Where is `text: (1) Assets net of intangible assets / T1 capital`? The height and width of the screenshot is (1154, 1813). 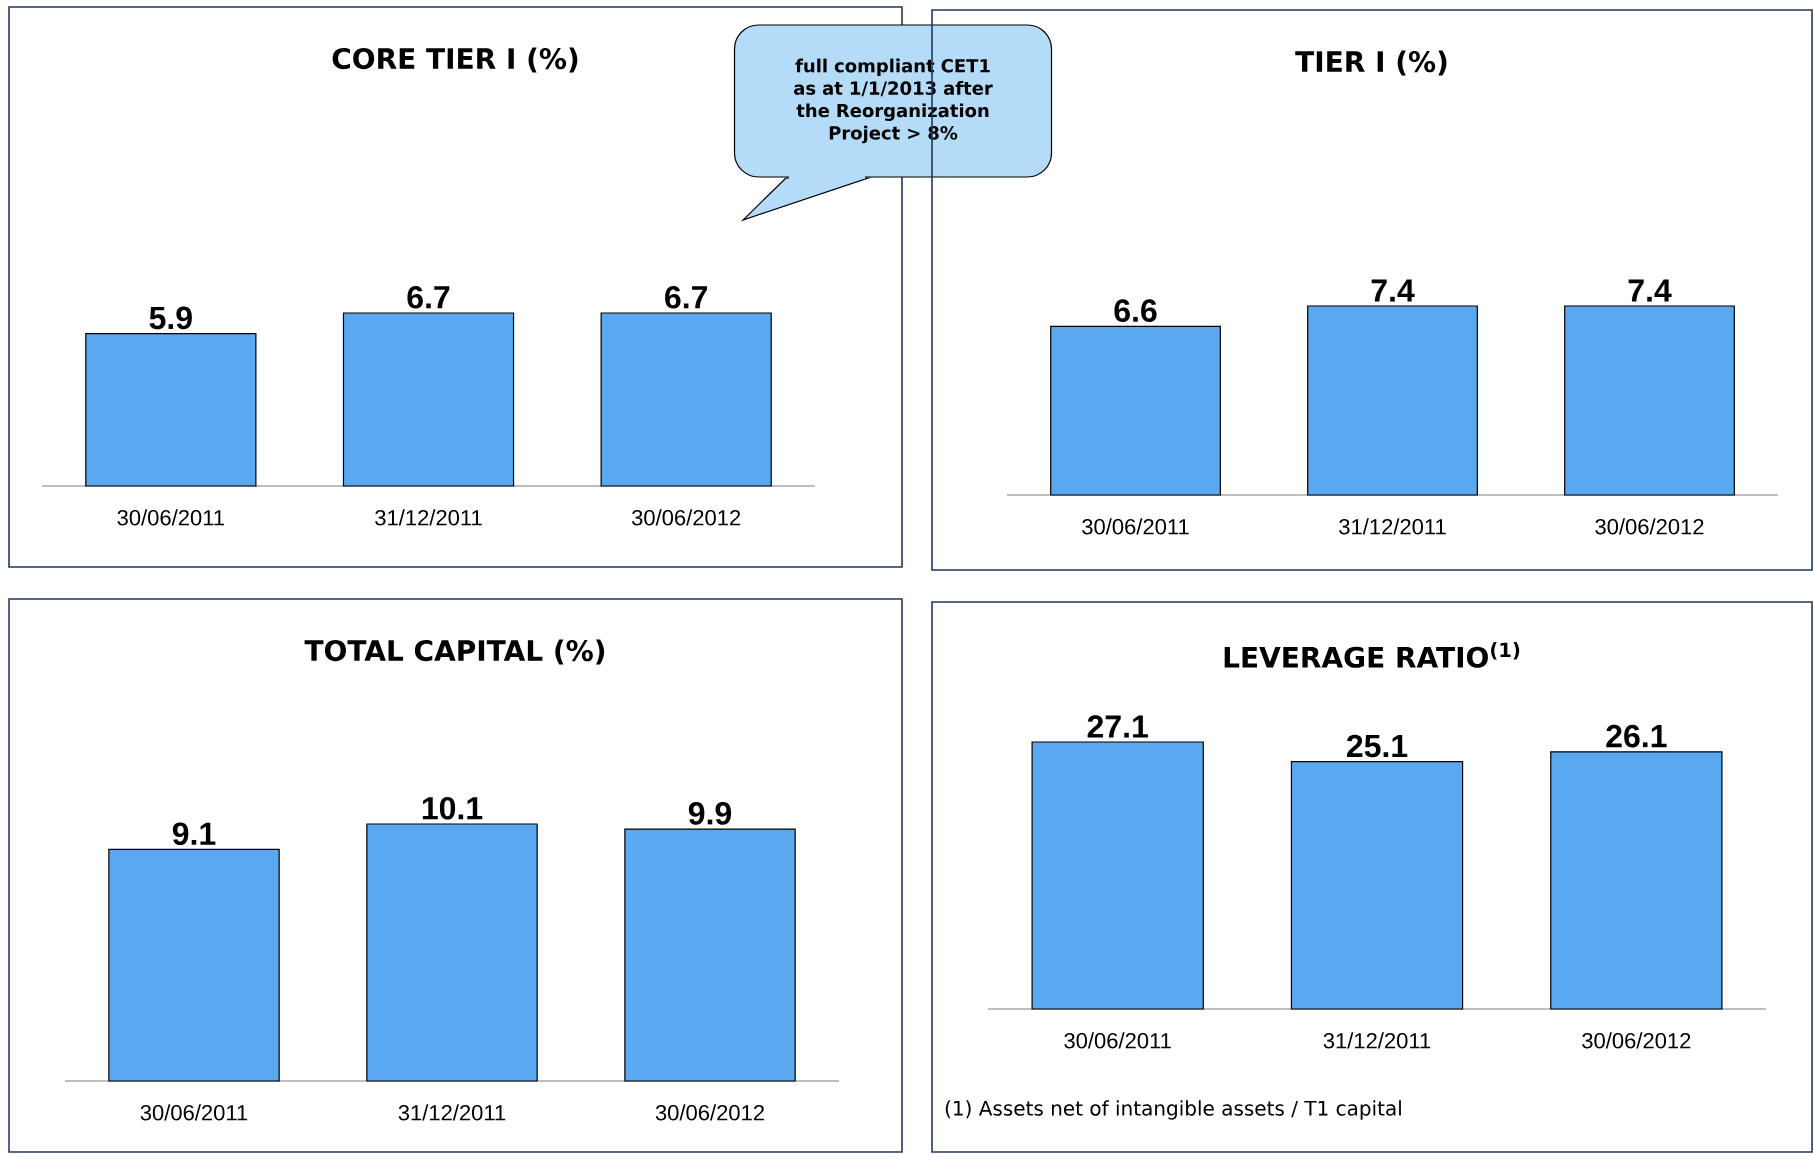
text: (1) Assets net of intangible assets / T1 capital is located at coordinates (1173, 1110).